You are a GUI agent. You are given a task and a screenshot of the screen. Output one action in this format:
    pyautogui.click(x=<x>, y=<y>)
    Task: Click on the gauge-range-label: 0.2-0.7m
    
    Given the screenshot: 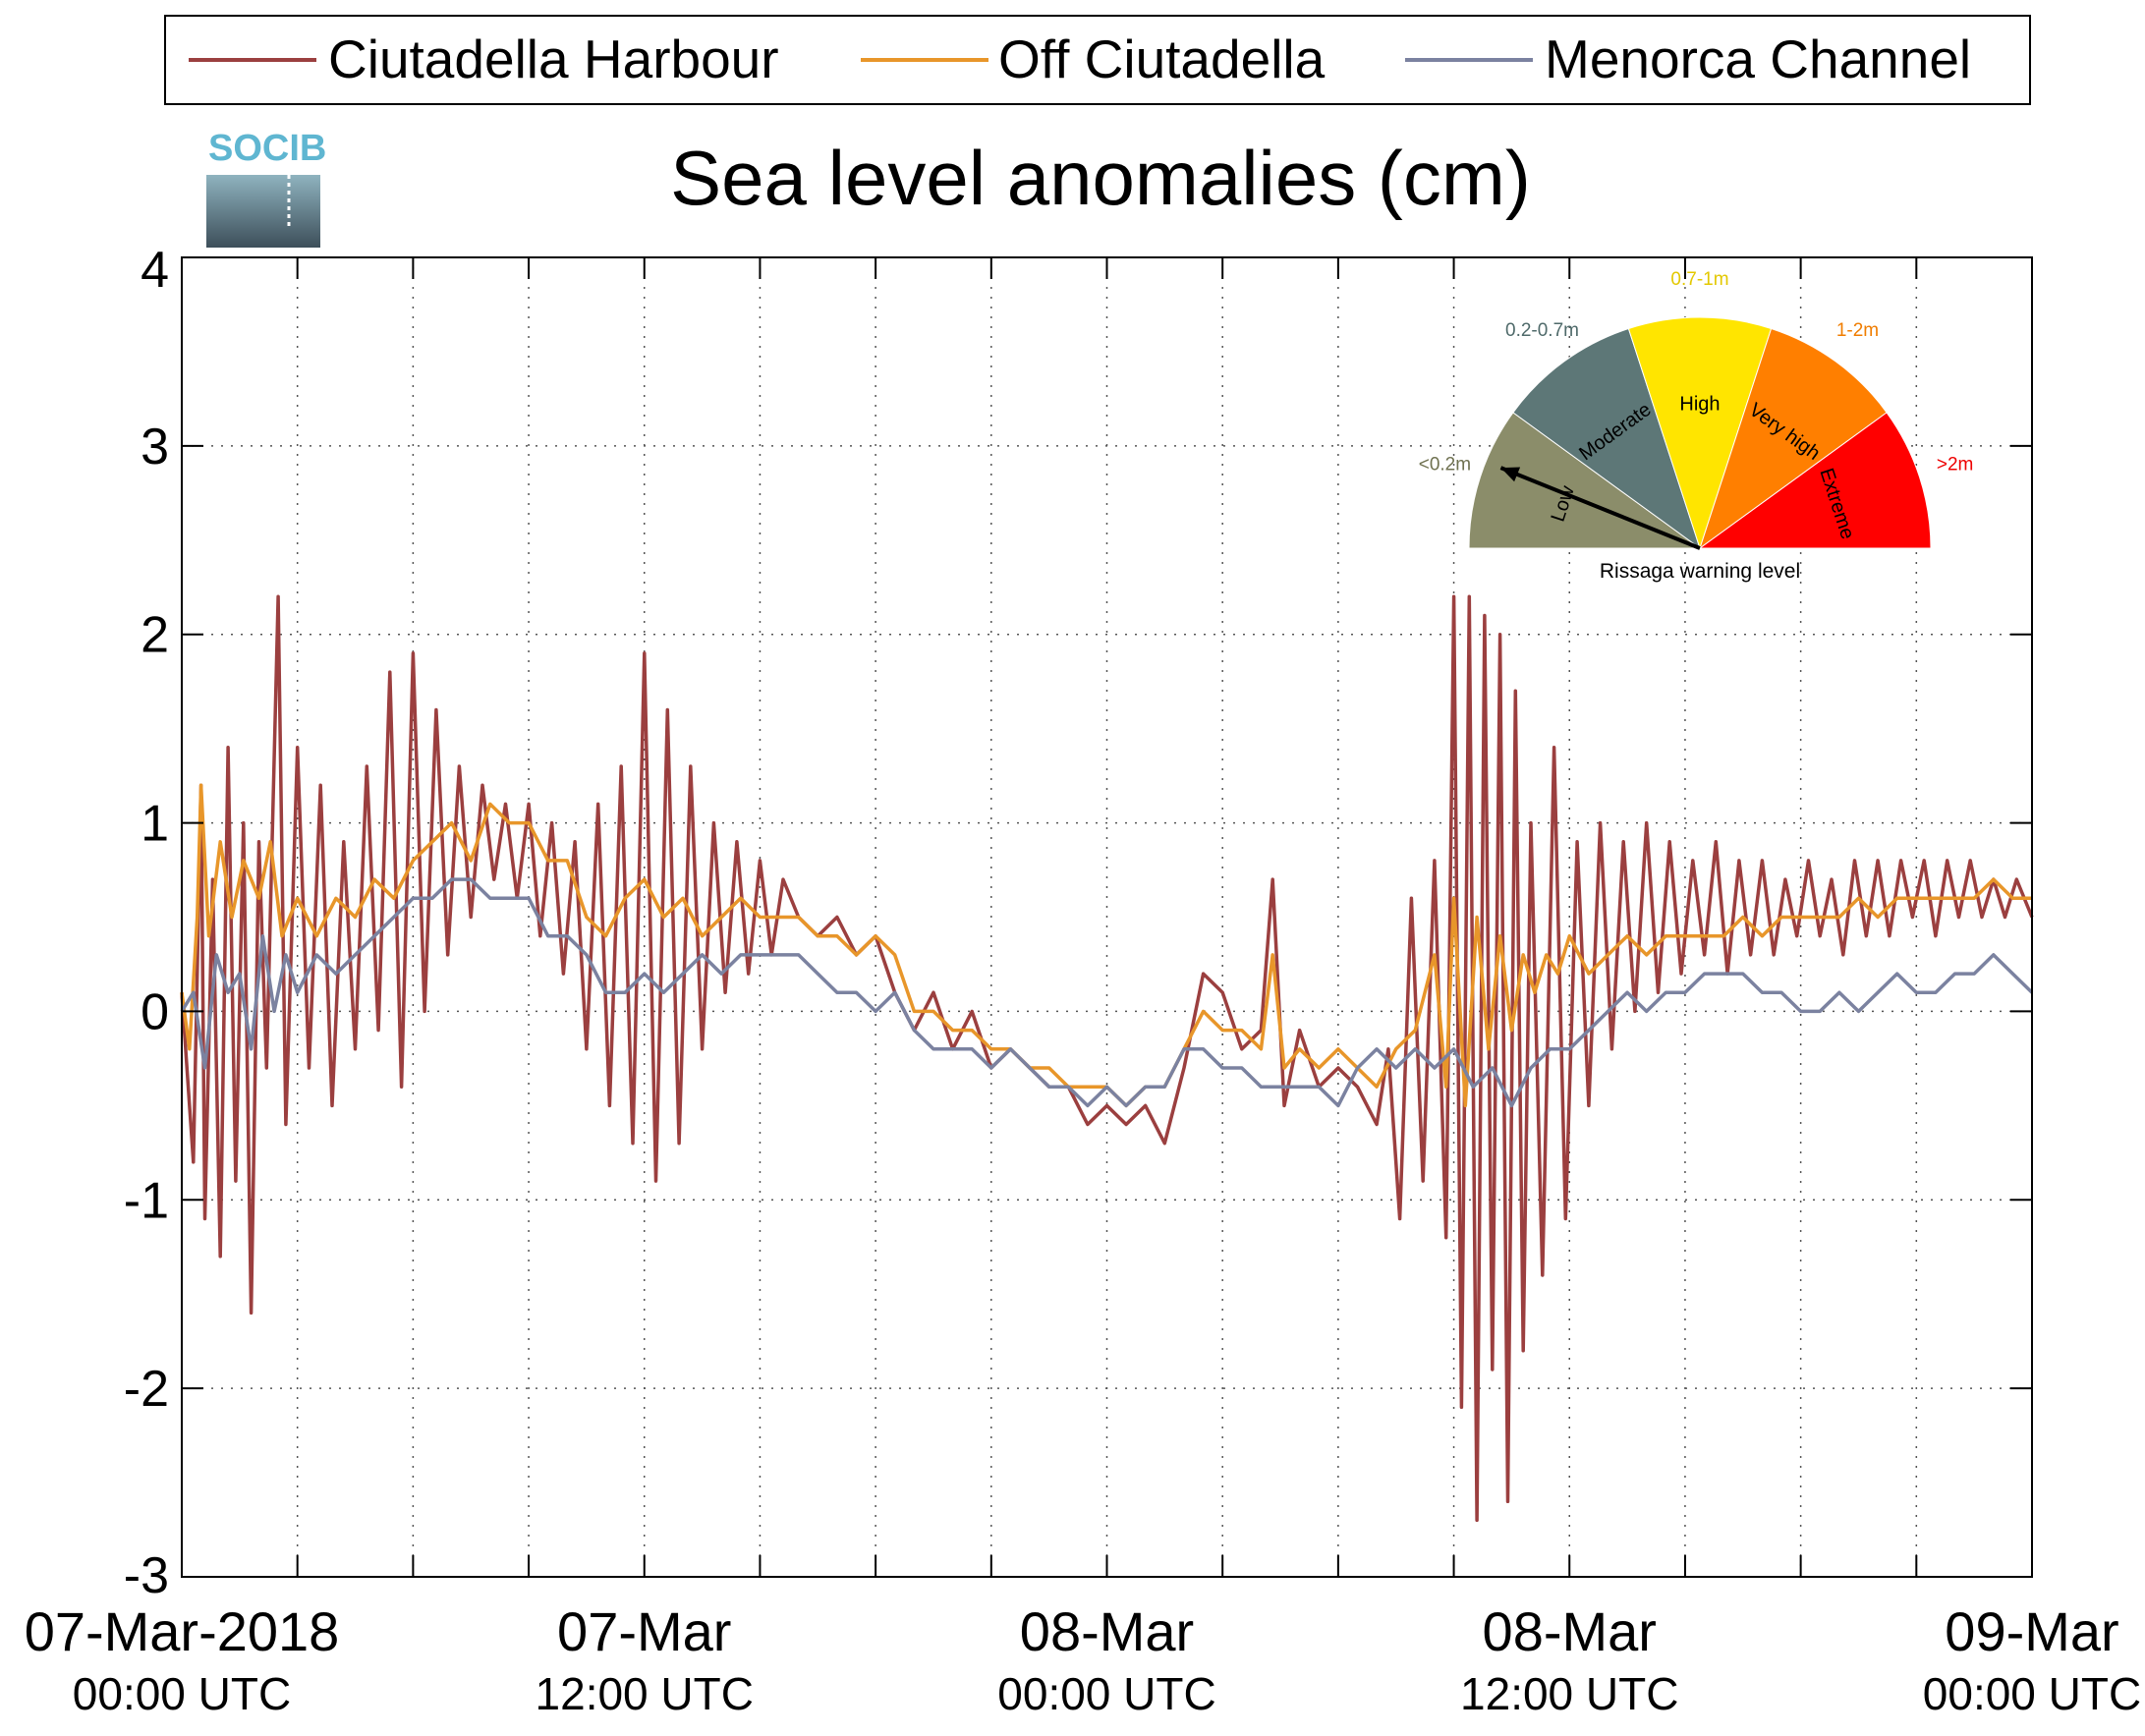 What is the action you would take?
    pyautogui.click(x=1542, y=330)
    